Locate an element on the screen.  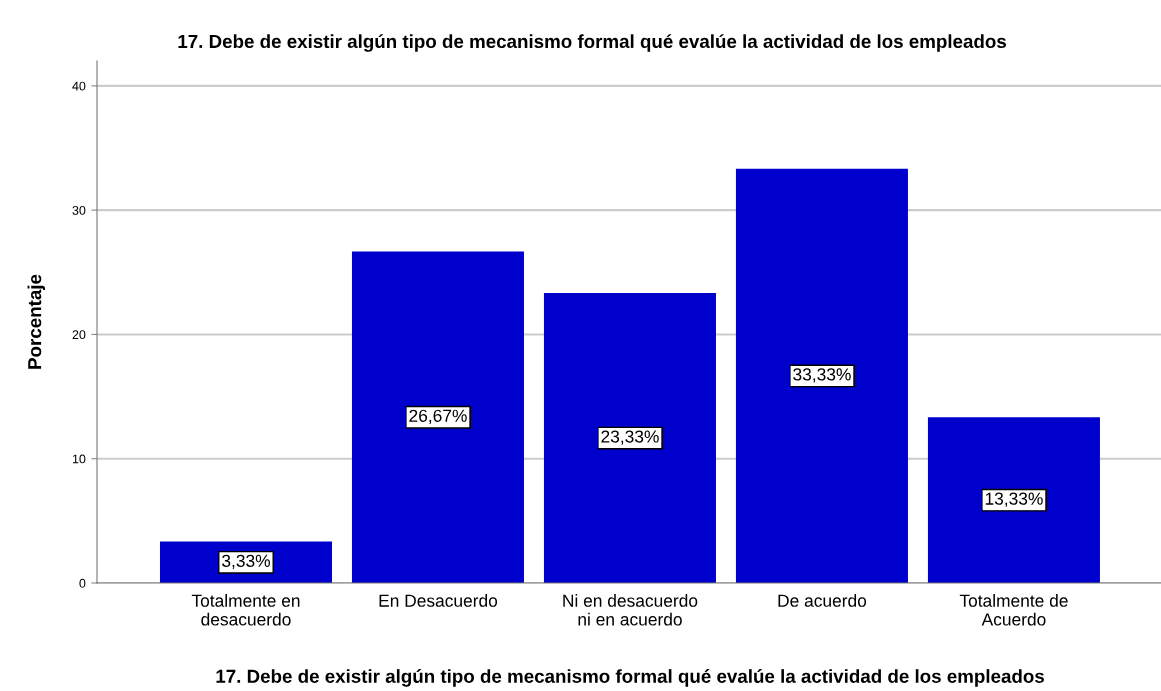
data-label: 23,33% is located at coordinates (630, 437).